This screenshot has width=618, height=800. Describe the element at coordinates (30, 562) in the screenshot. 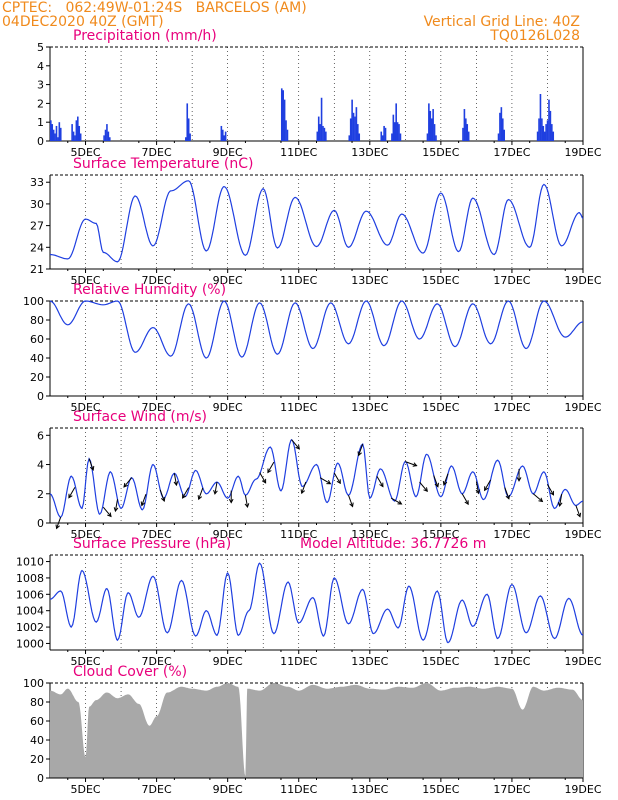

I see `panel-5-ytick-label: 1010` at that location.